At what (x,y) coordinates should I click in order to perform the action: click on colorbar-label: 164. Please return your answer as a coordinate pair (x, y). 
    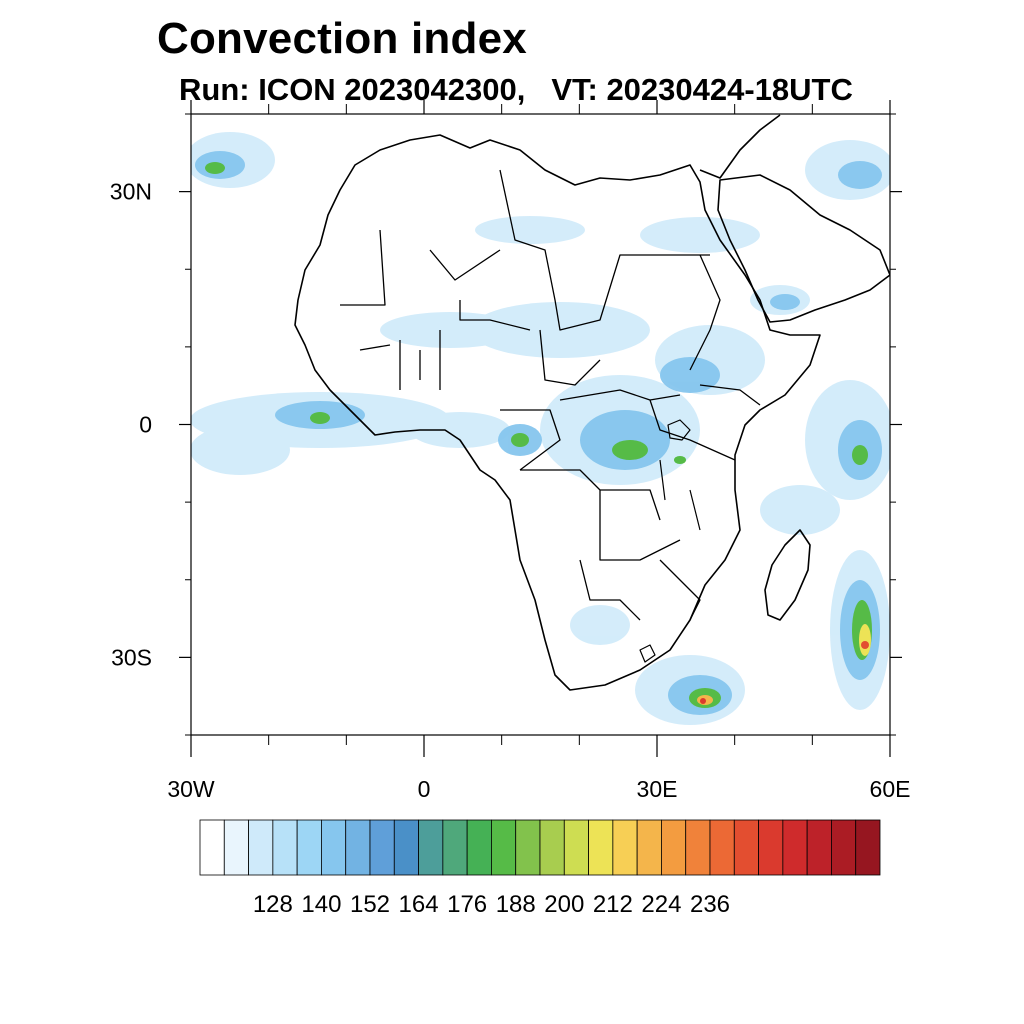
    Looking at the image, I should click on (419, 904).